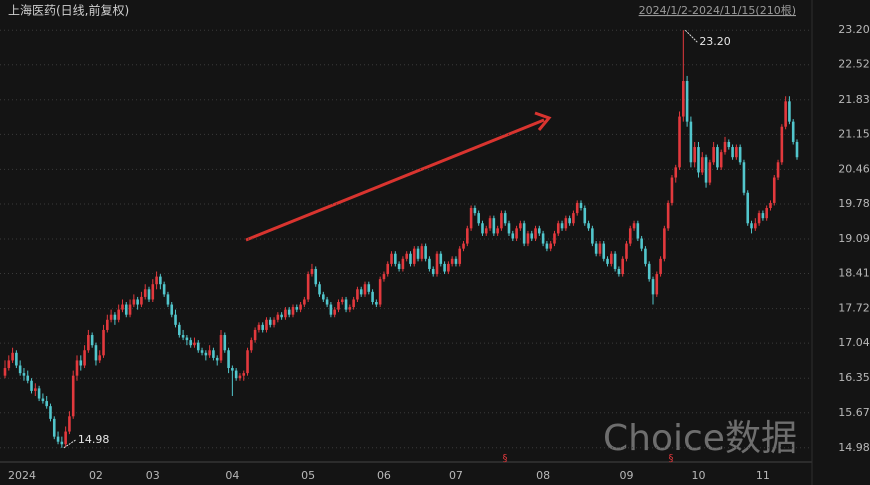  What do you see at coordinates (763, 475) in the screenshot?
I see `x-tick-label: 11` at bounding box center [763, 475].